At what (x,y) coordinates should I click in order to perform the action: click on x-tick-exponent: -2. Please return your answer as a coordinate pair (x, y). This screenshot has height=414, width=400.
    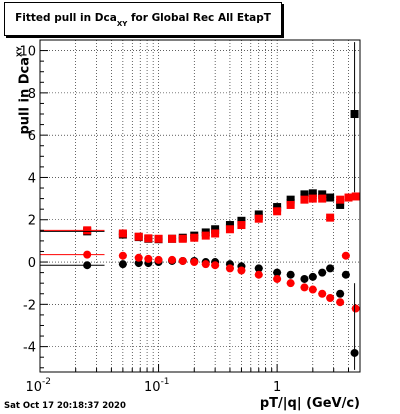
    Looking at the image, I should click on (46, 382).